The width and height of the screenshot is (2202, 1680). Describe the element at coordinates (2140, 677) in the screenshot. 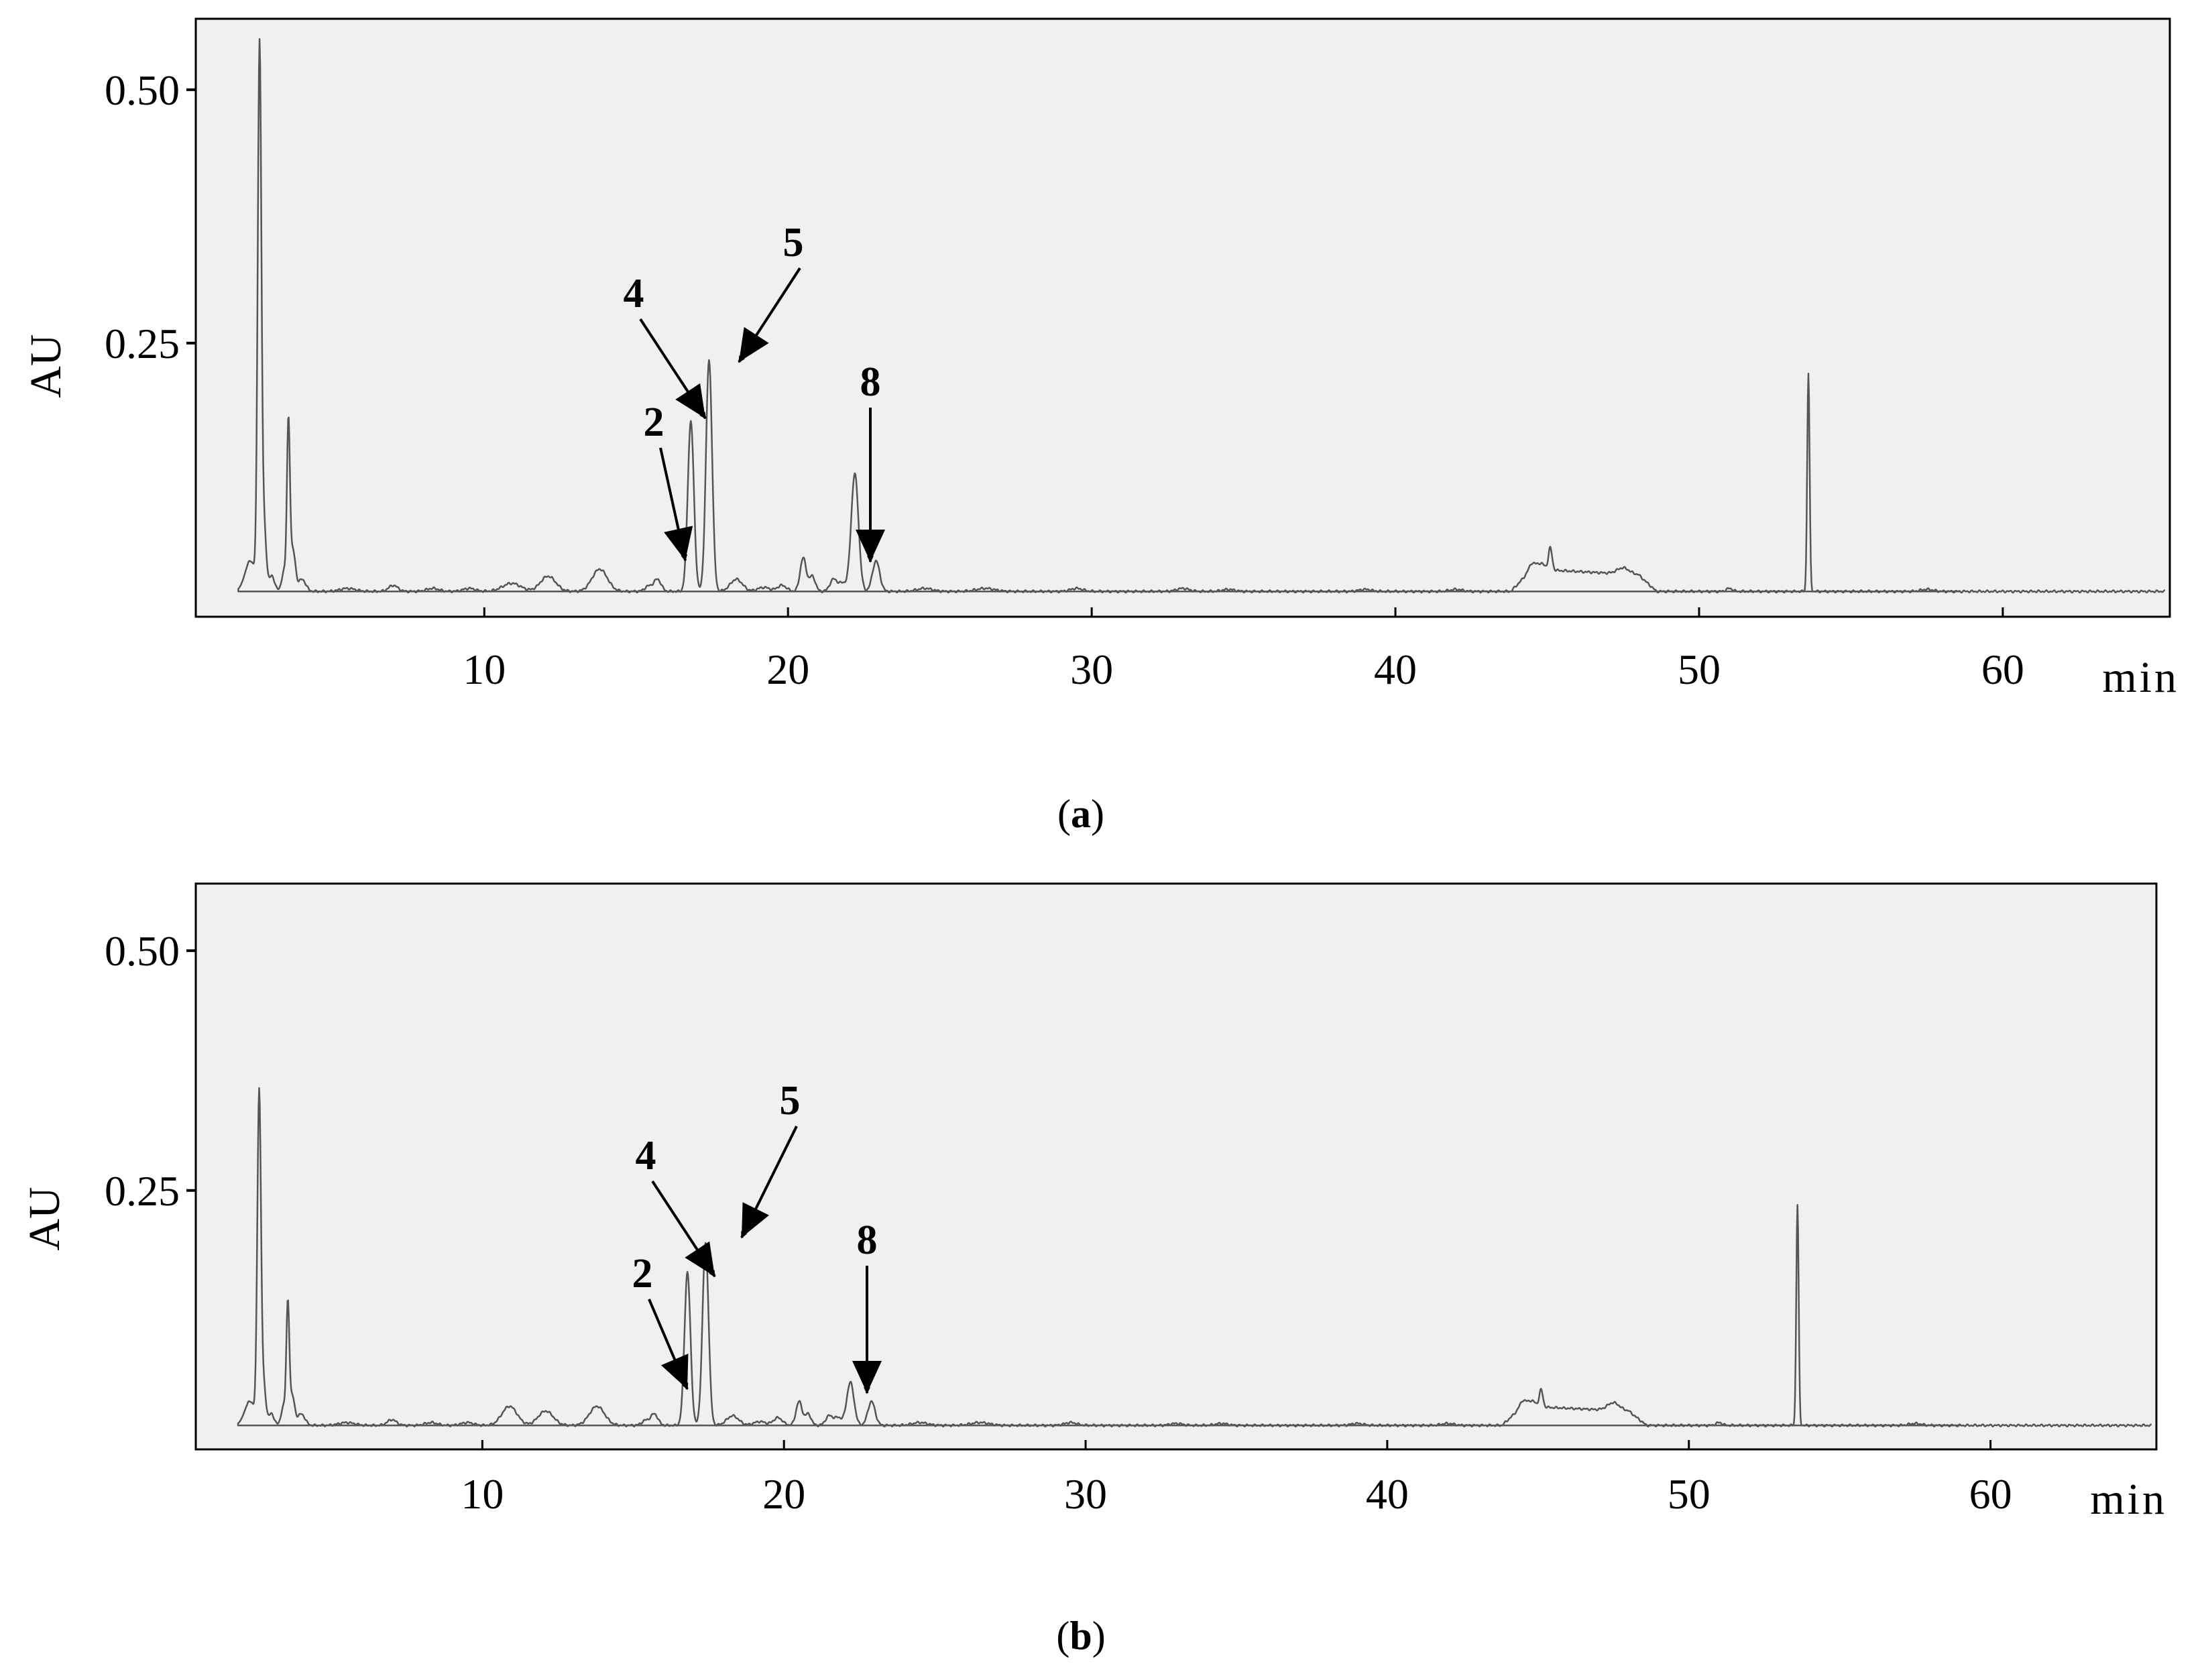

I see `x-axis-unit-a: min` at that location.